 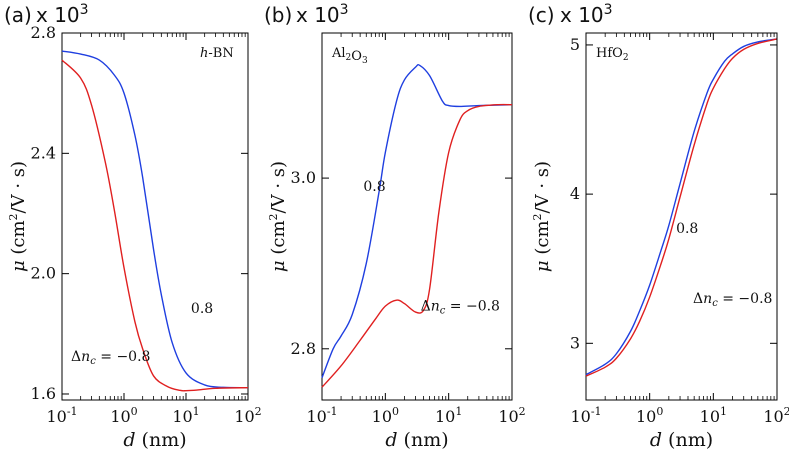 I want to click on panel-label: (b), so click(x=278, y=15).